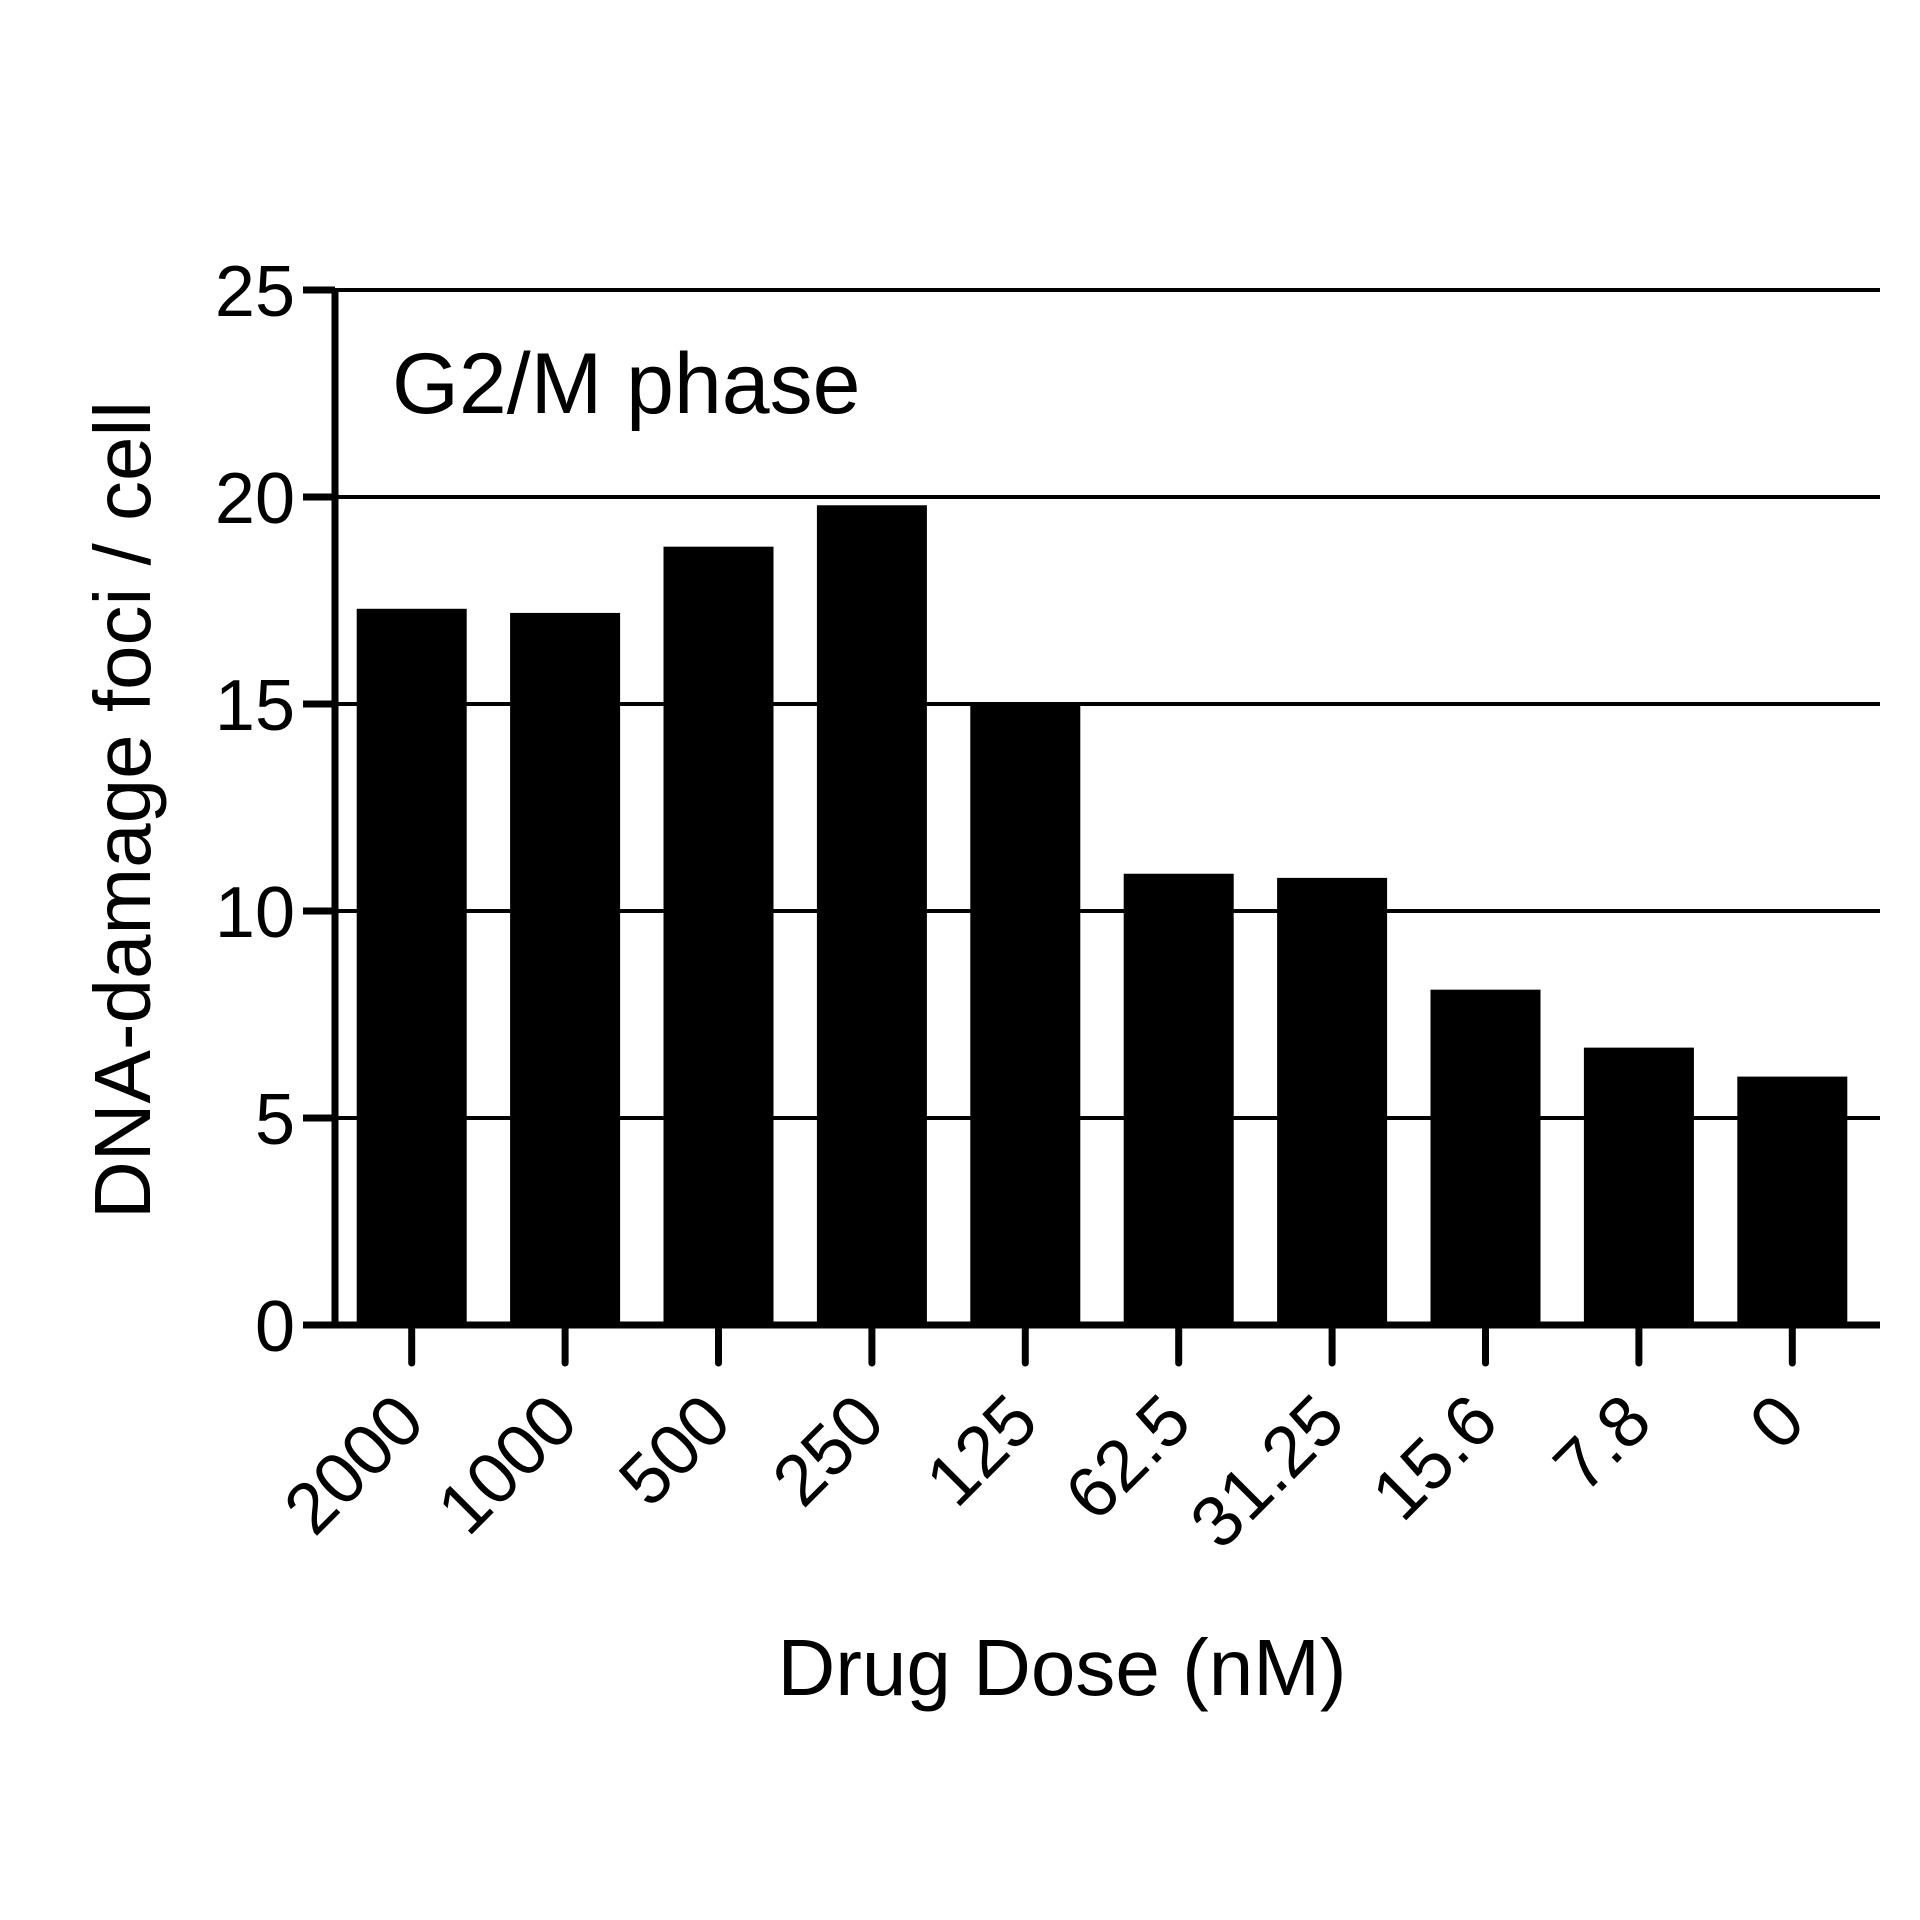 The image size is (1920, 1920). Describe the element at coordinates (255, 499) in the screenshot. I see `y-tick-label: 20` at that location.